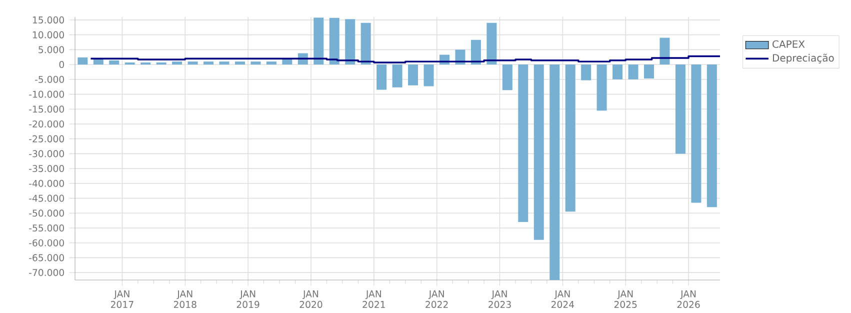 This screenshot has width=851, height=313. Describe the element at coordinates (248, 299) in the screenshot. I see `x-tick-label: JAN 2019` at that location.